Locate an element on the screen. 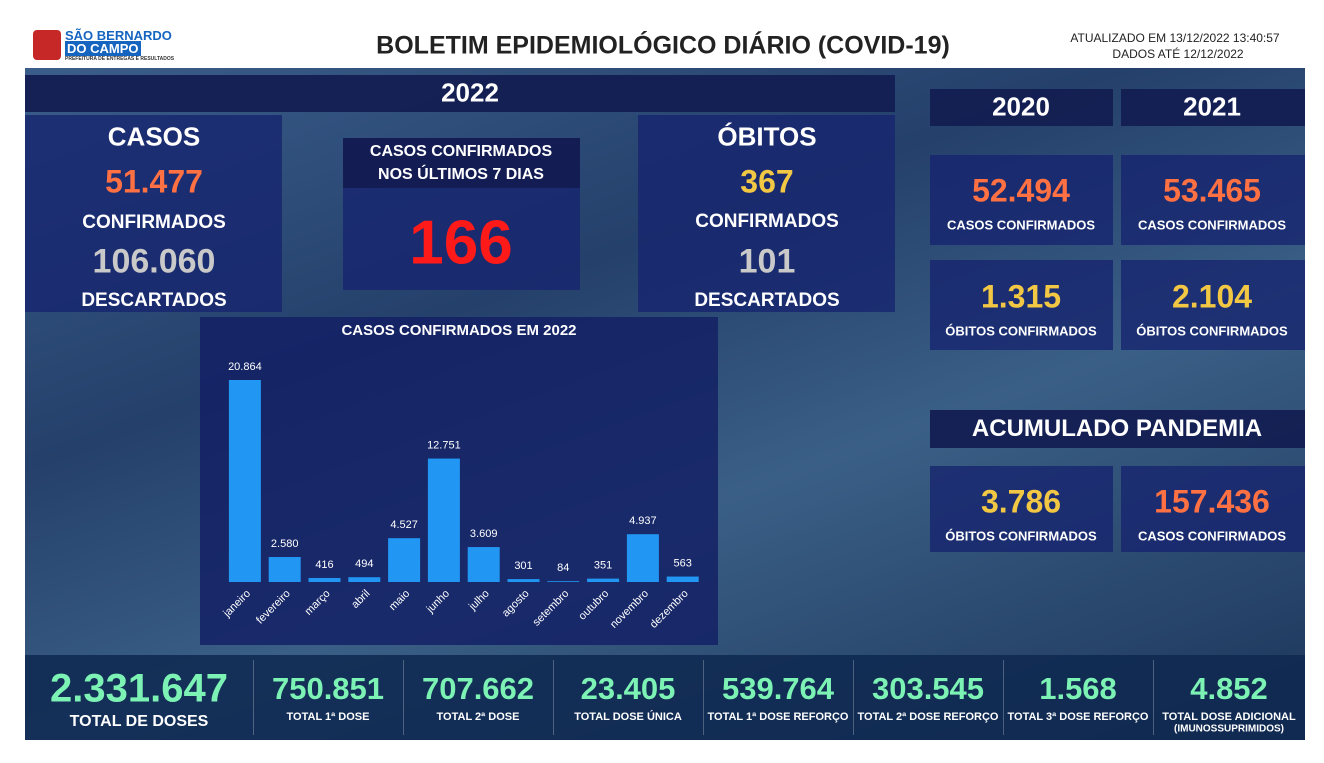  panel-title: CASOS CONFIRMADOS is located at coordinates (461, 151).